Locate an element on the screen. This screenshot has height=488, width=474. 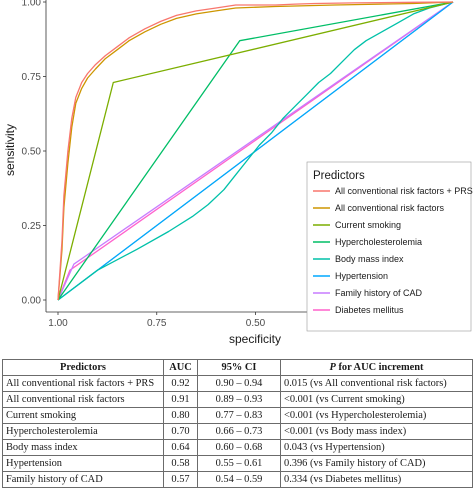
cell-ci: 0.77 – 0.83 is located at coordinates (239, 415).